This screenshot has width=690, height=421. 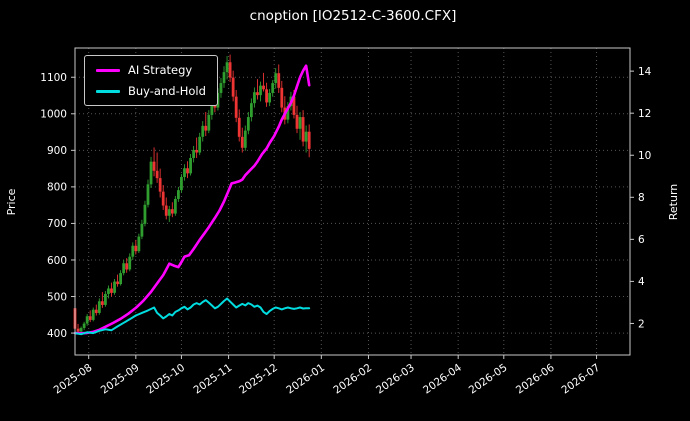 I want to click on svg-text: 8, so click(x=641, y=198).